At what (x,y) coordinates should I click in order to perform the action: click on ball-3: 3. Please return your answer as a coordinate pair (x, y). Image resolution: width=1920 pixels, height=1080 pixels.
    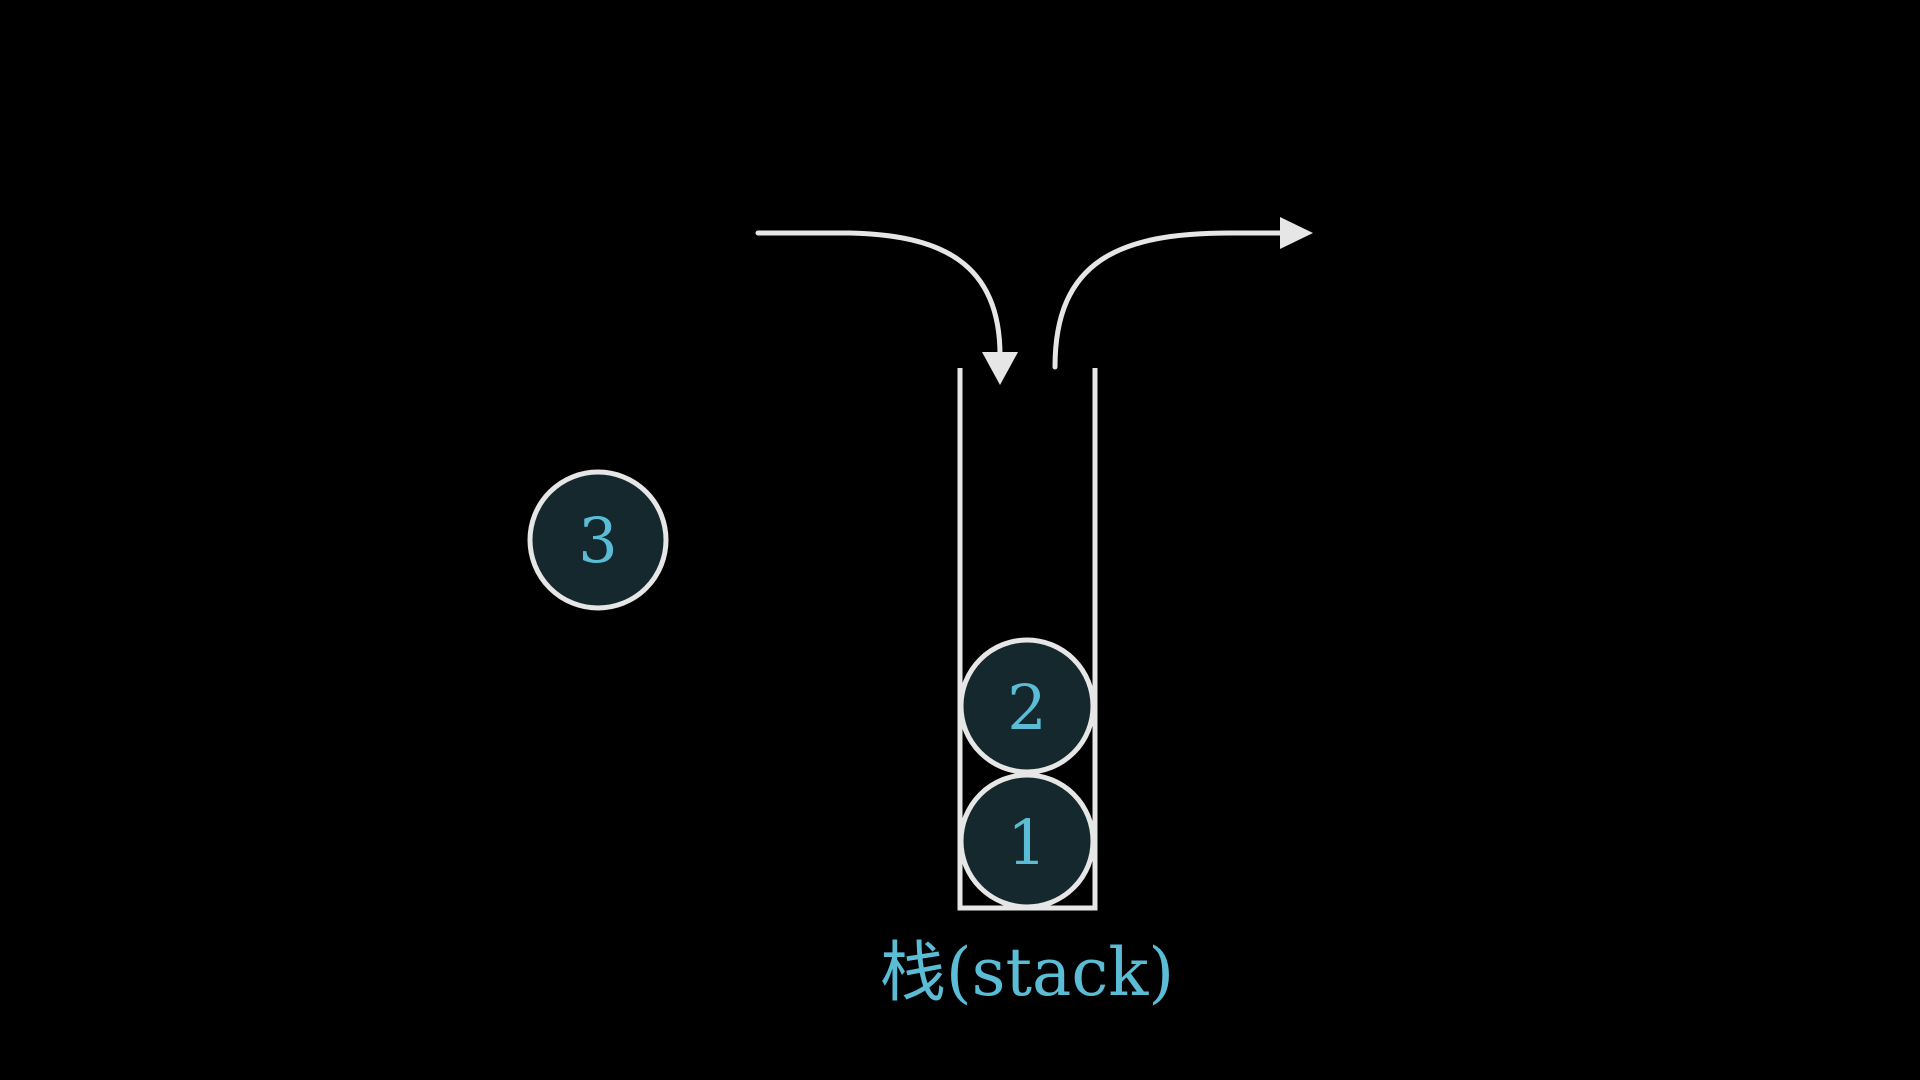
    Looking at the image, I should click on (598, 540).